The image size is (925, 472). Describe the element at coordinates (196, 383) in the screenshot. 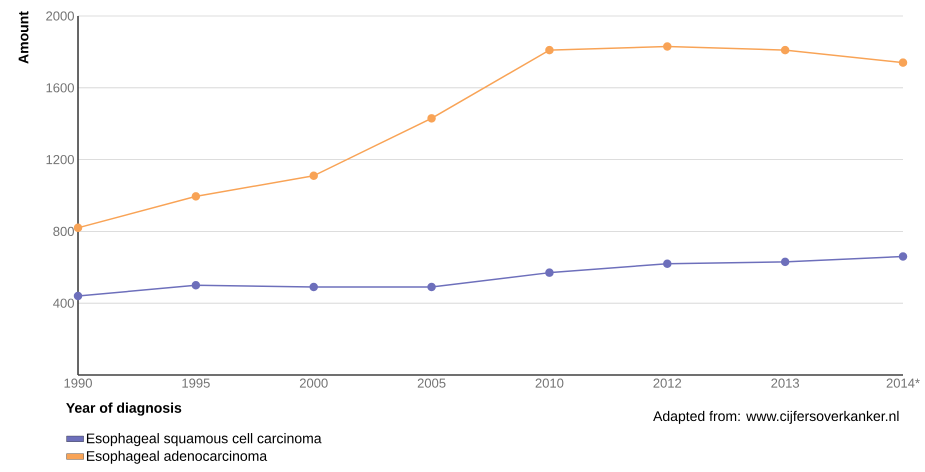

I see `x-tick-label: 1995` at that location.